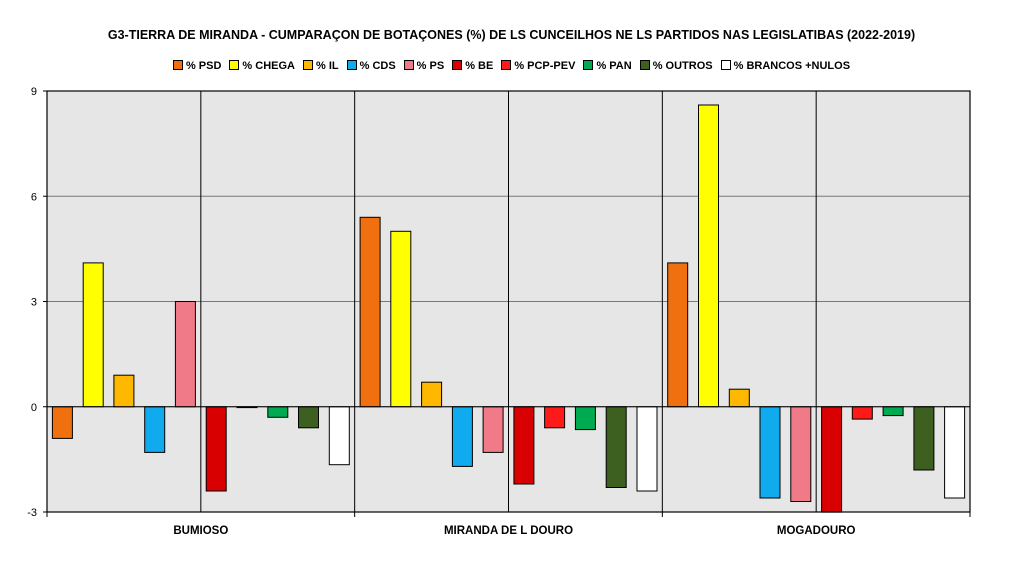 Image resolution: width=1023 pixels, height=568 pixels. I want to click on legend-label: % OUTROS, so click(682, 66).